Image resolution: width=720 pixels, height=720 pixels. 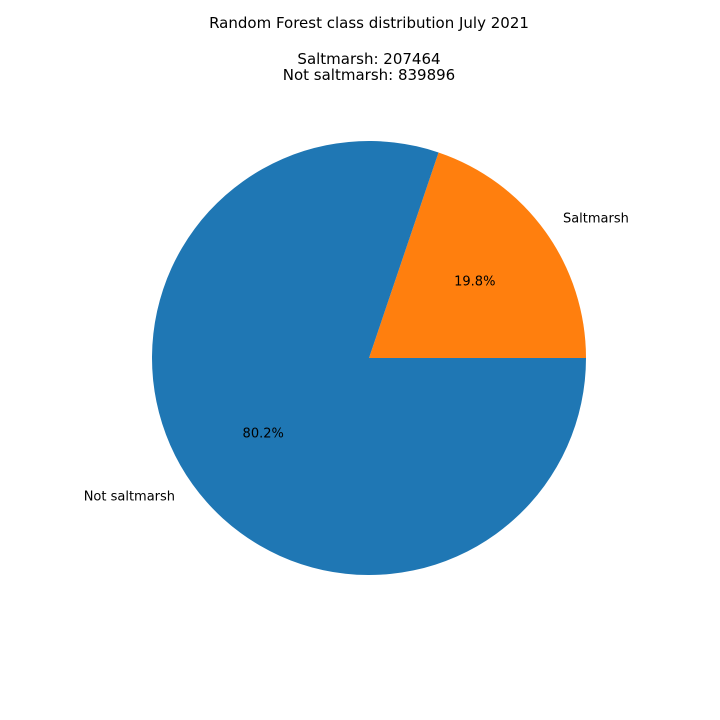 What do you see at coordinates (129, 497) in the screenshot?
I see `slice-label-not-saltmarsh: Not saltmarsh` at bounding box center [129, 497].